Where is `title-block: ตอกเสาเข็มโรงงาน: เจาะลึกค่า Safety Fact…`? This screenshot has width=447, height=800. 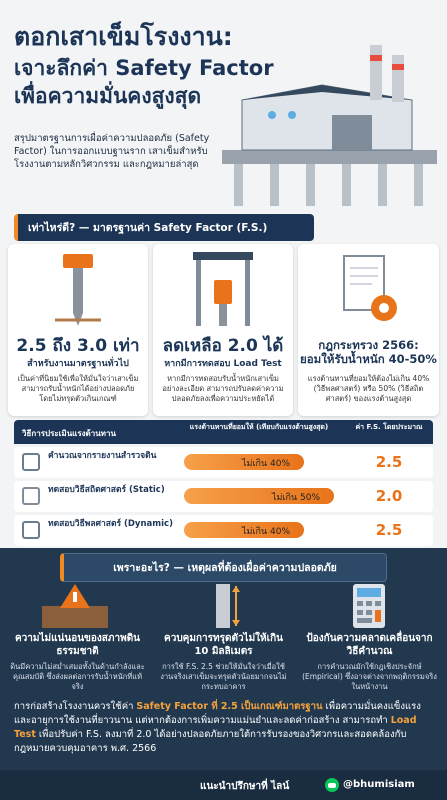 title-block: ตอกเสาเข็มโรงงาน: เจาะลึกค่า Safety Fact… is located at coordinates (144, 65).